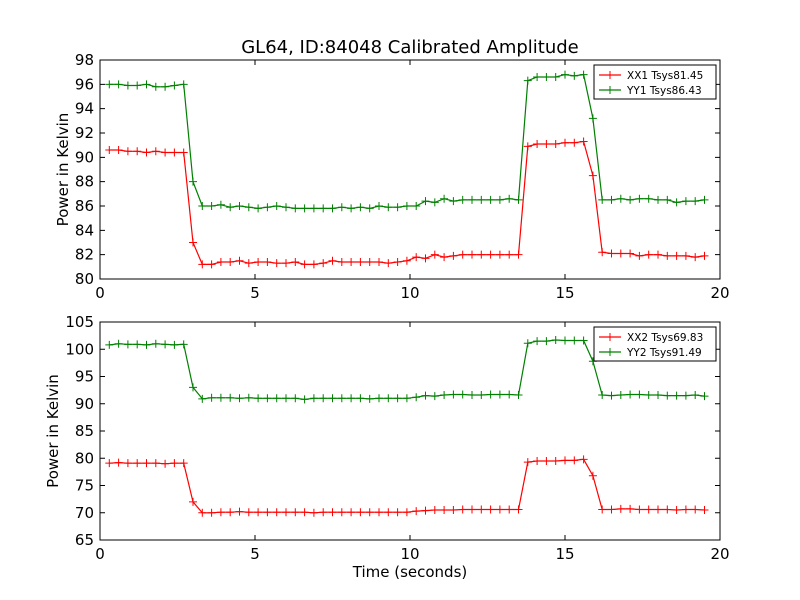 Image resolution: width=800 pixels, height=600 pixels. What do you see at coordinates (655, 344) in the screenshot?
I see `legend-2: XX2 Tsys69.83 YY2 Tsys91.49` at bounding box center [655, 344].